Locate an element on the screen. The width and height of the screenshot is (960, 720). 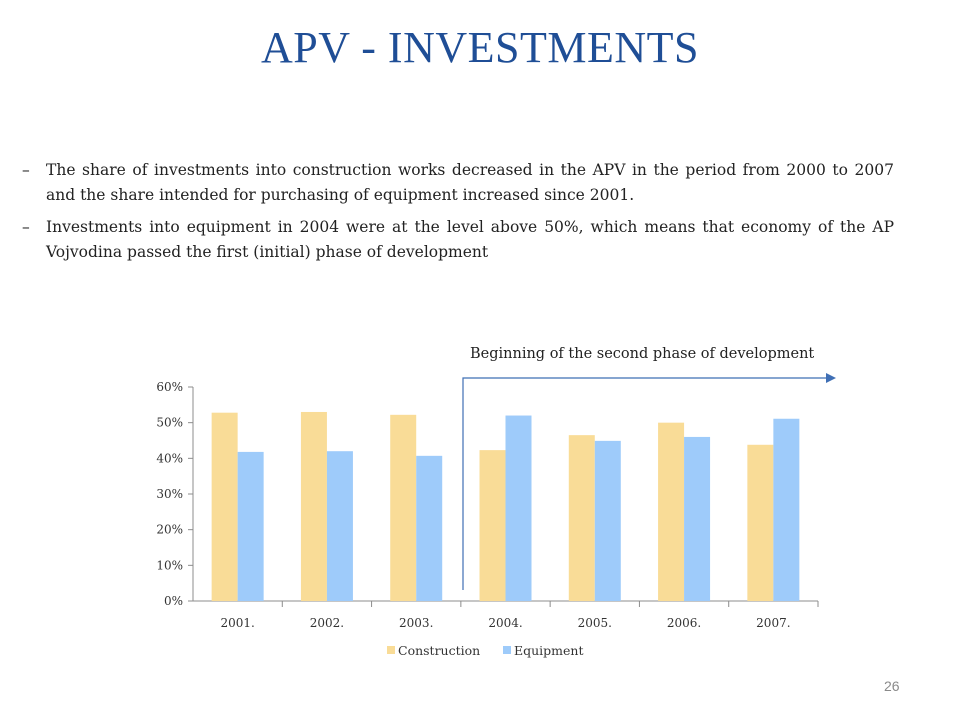
x-tick-label: 2003. is located at coordinates (416, 623).